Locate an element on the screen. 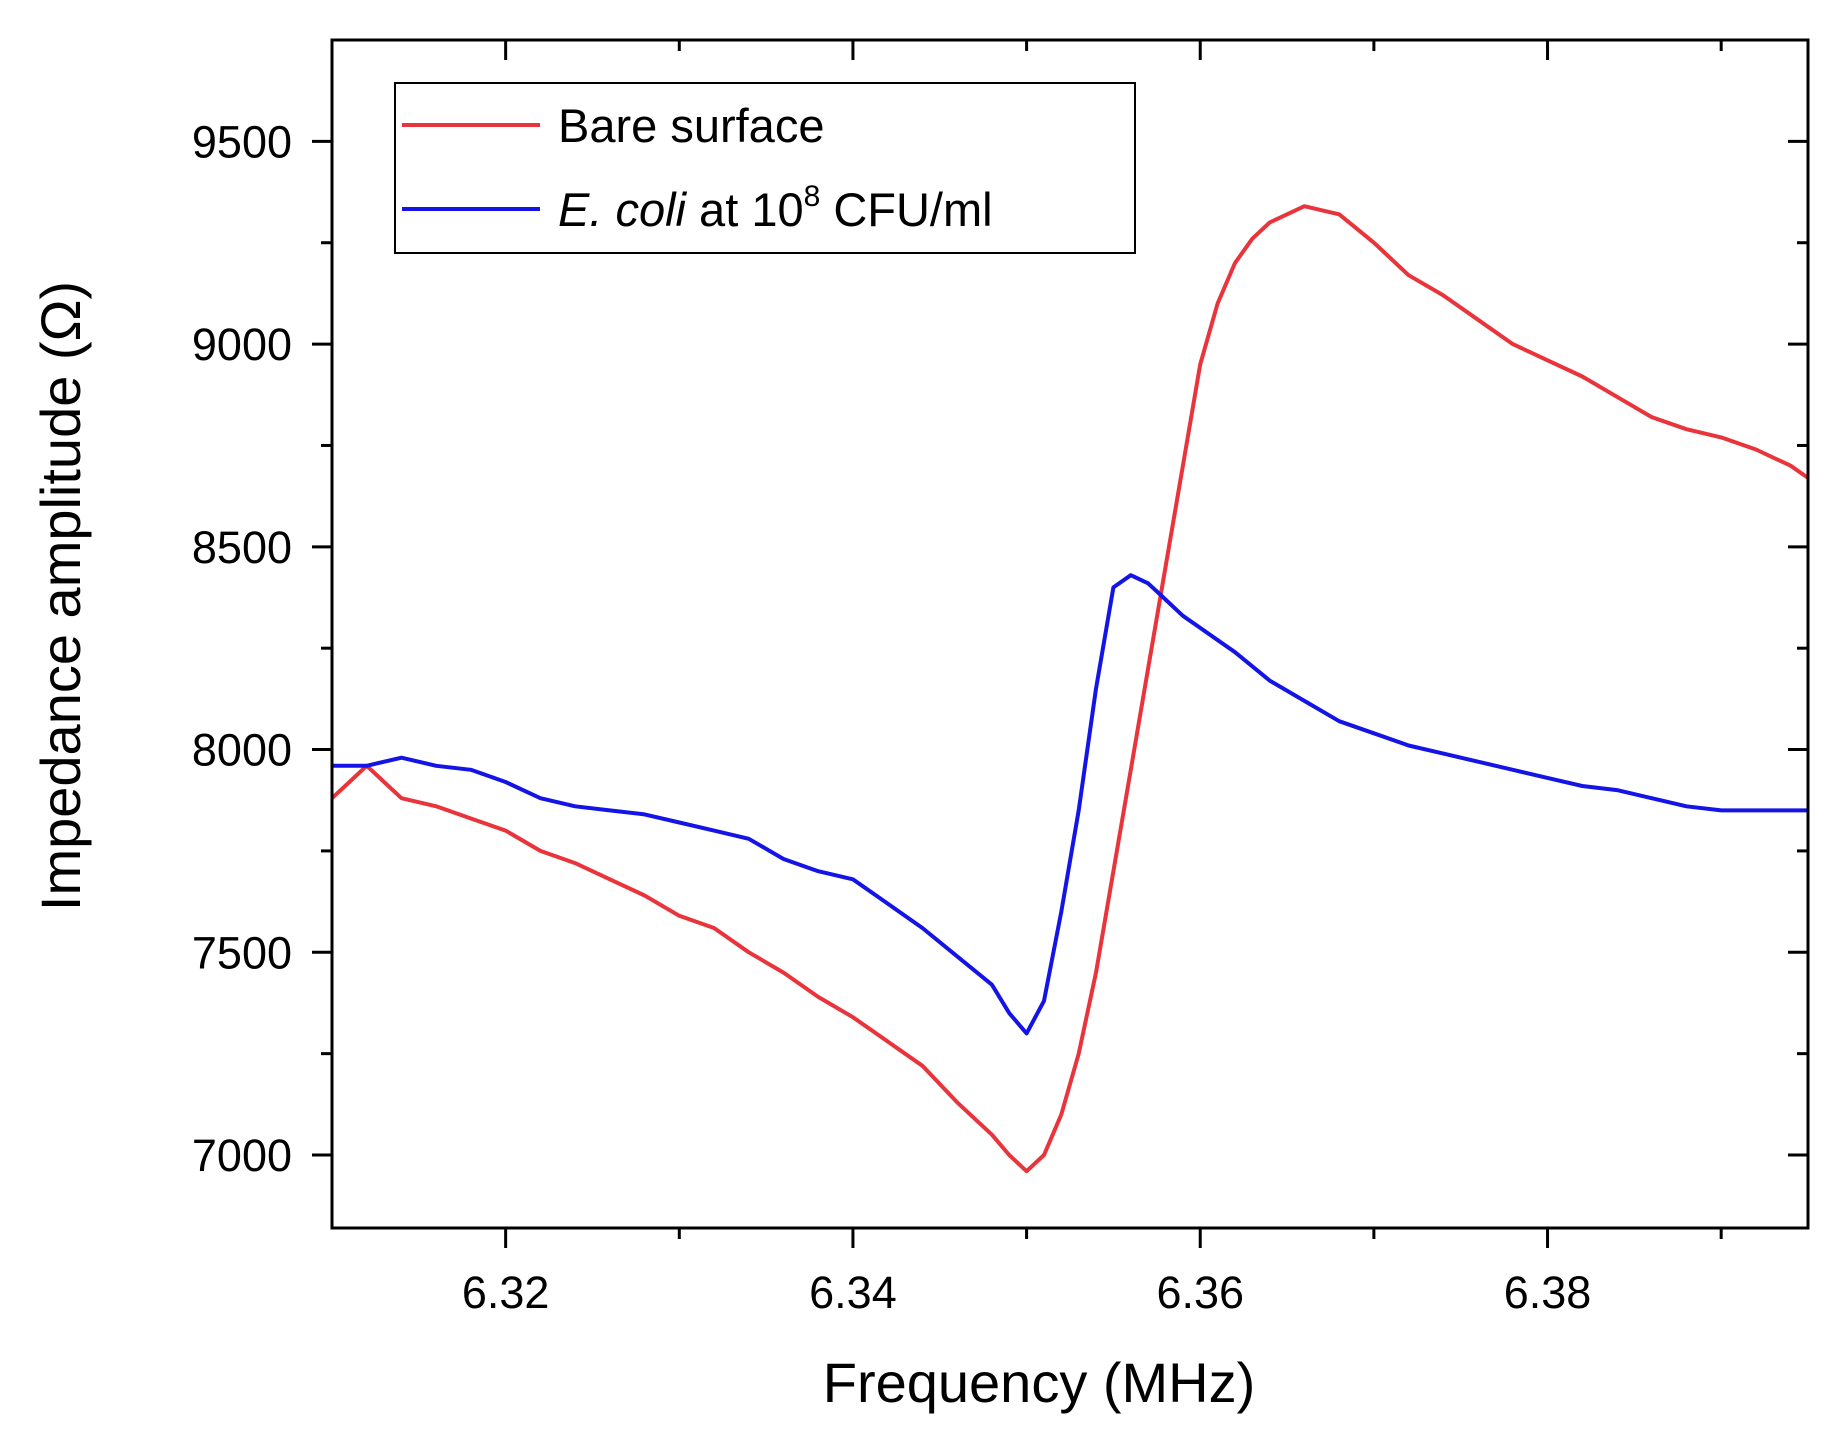 Image resolution: width=1839 pixels, height=1449 pixels. legend-box is located at coordinates (765, 168).